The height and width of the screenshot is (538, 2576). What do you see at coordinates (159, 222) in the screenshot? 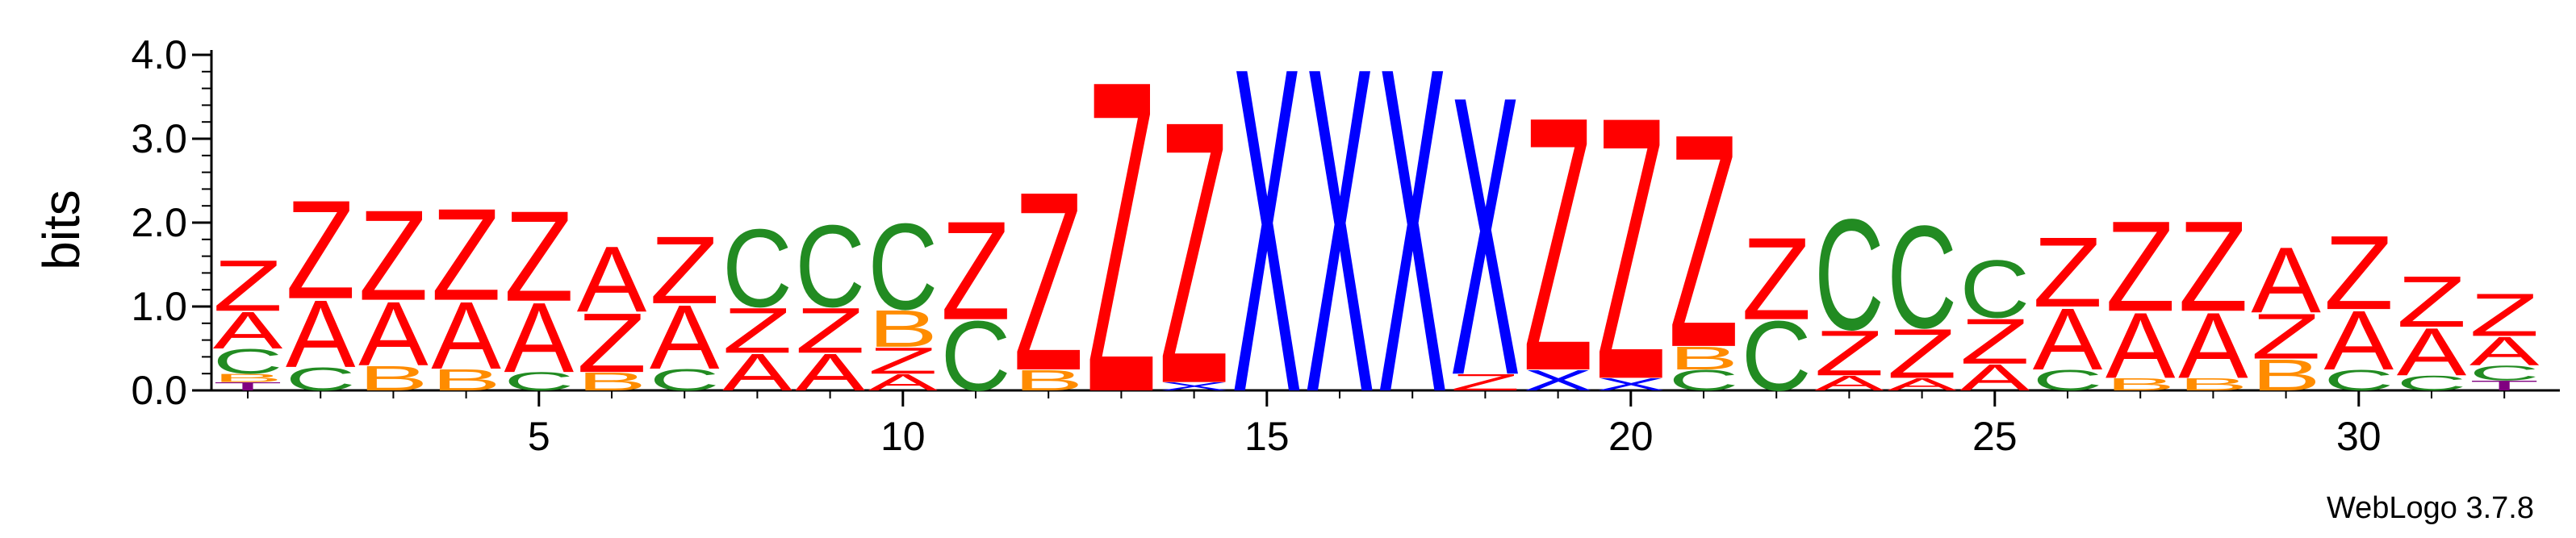
I see `y-tick-label: 2.0` at bounding box center [159, 222].